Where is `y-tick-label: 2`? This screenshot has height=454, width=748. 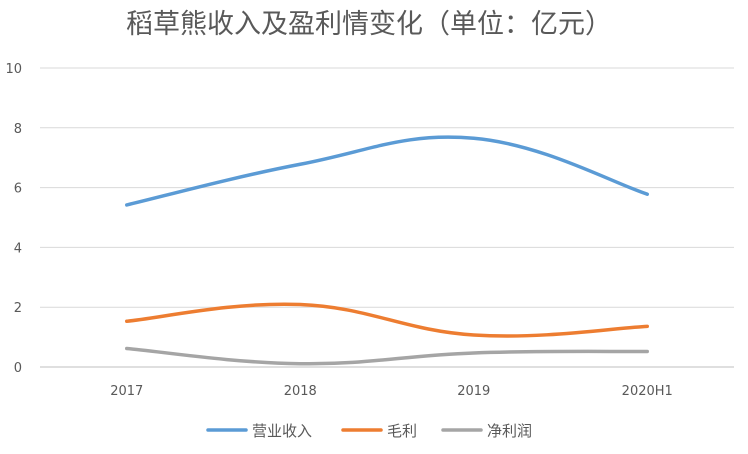
y-tick-label: 2 is located at coordinates (18, 308).